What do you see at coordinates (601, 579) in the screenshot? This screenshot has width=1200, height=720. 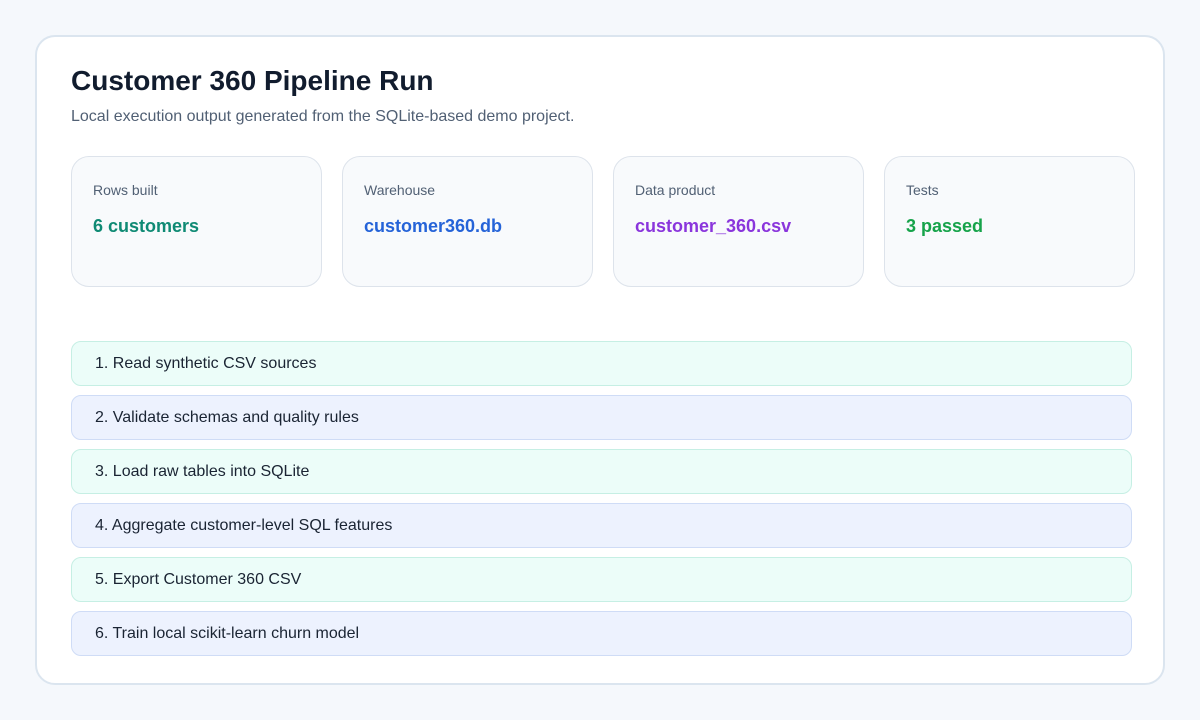 I see `pipeline-step: 5. Export Customer 360 CSV` at bounding box center [601, 579].